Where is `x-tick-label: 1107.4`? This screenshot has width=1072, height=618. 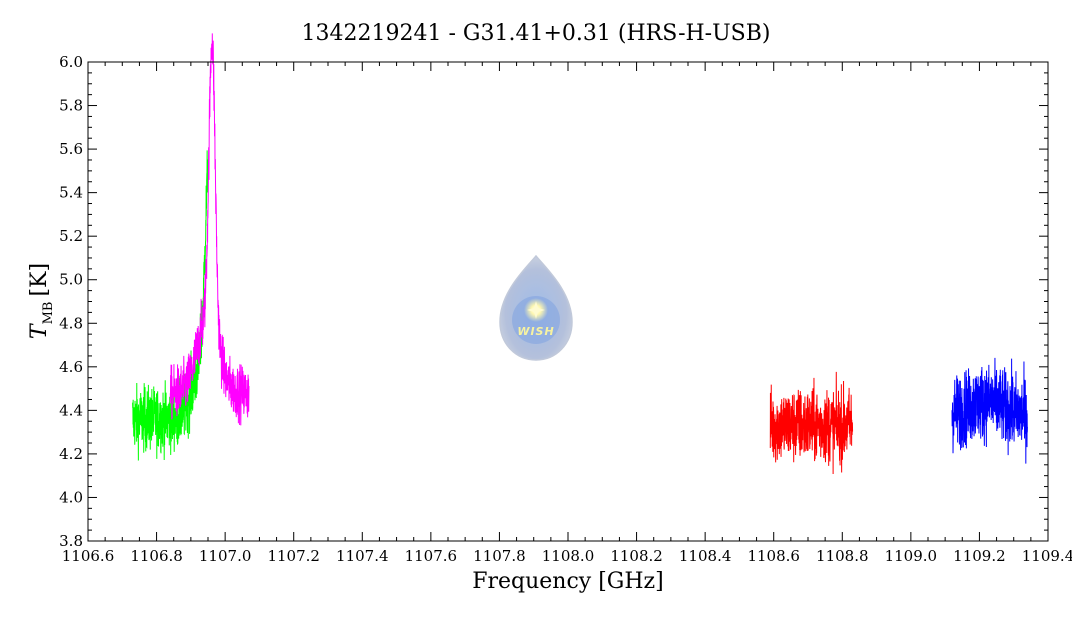 x-tick-label: 1107.4 is located at coordinates (362, 556).